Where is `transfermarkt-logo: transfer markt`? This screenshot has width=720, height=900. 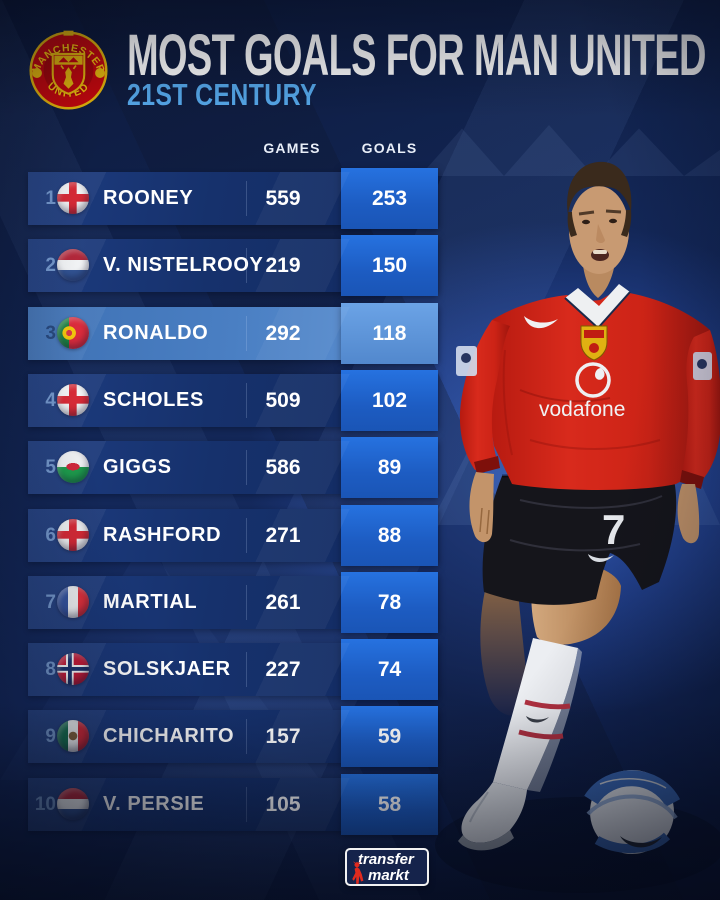 transfermarkt-logo: transfer markt is located at coordinates (387, 867).